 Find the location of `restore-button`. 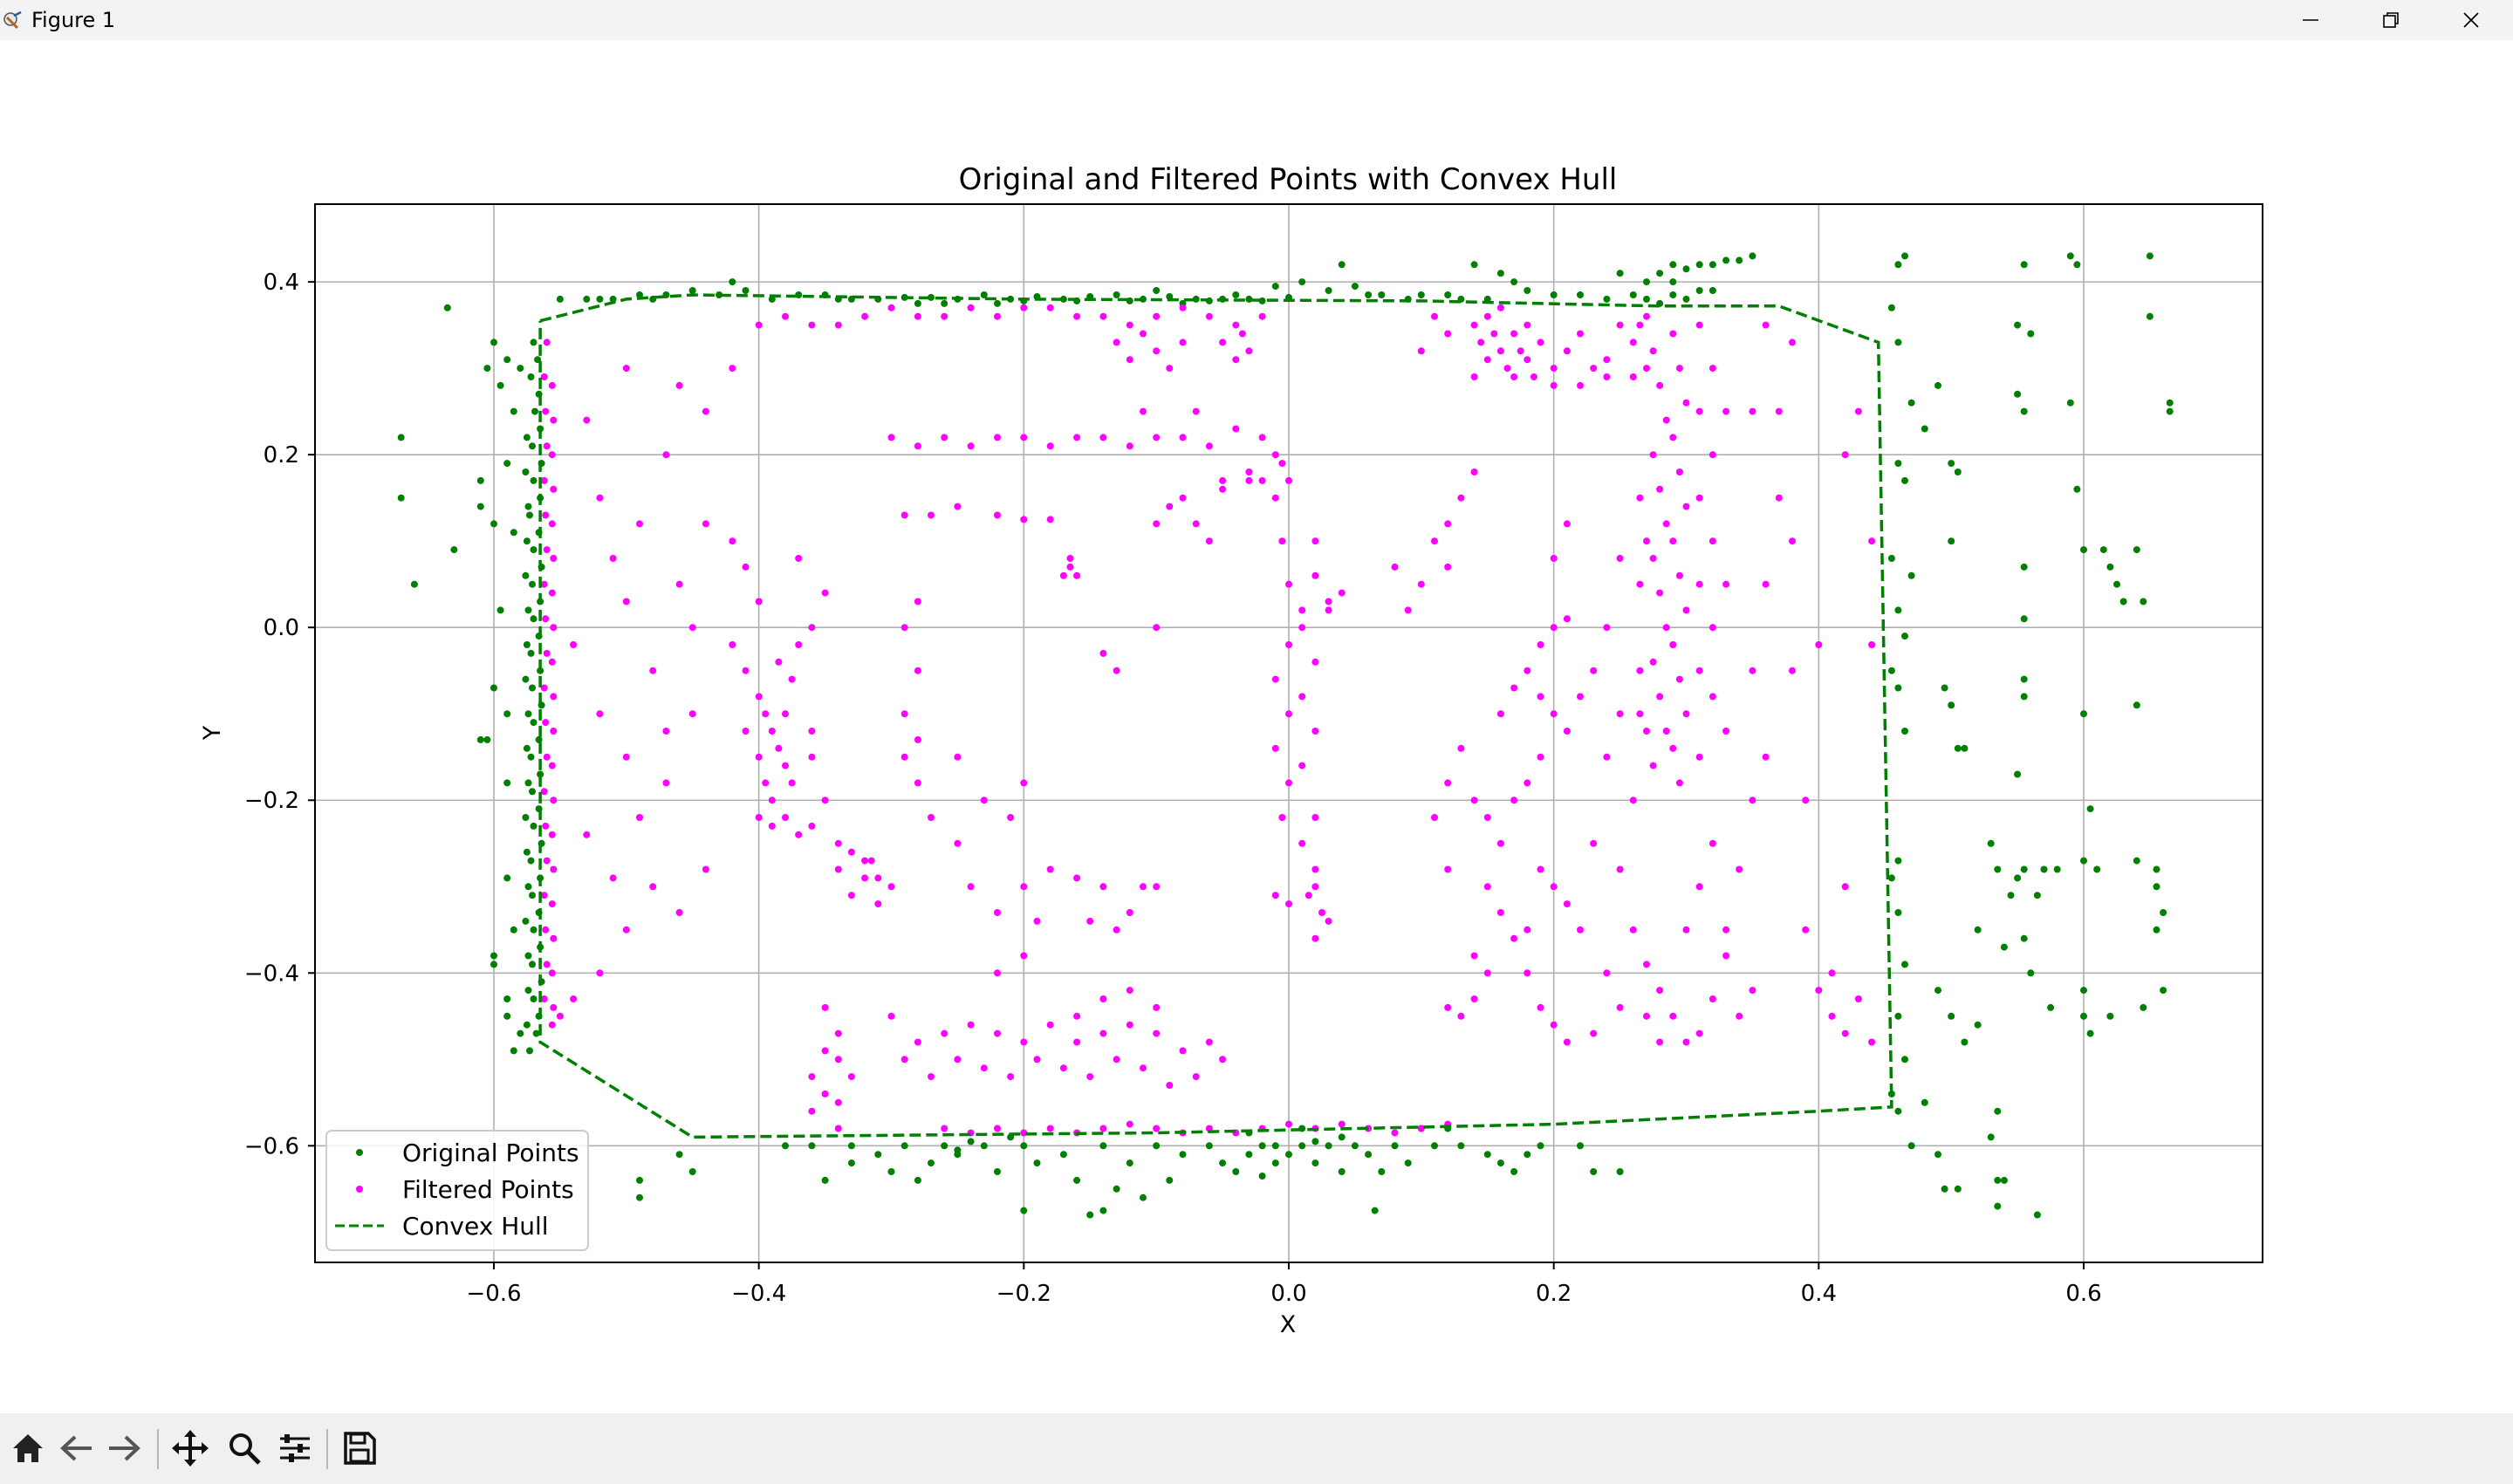

restore-button is located at coordinates (2391, 20).